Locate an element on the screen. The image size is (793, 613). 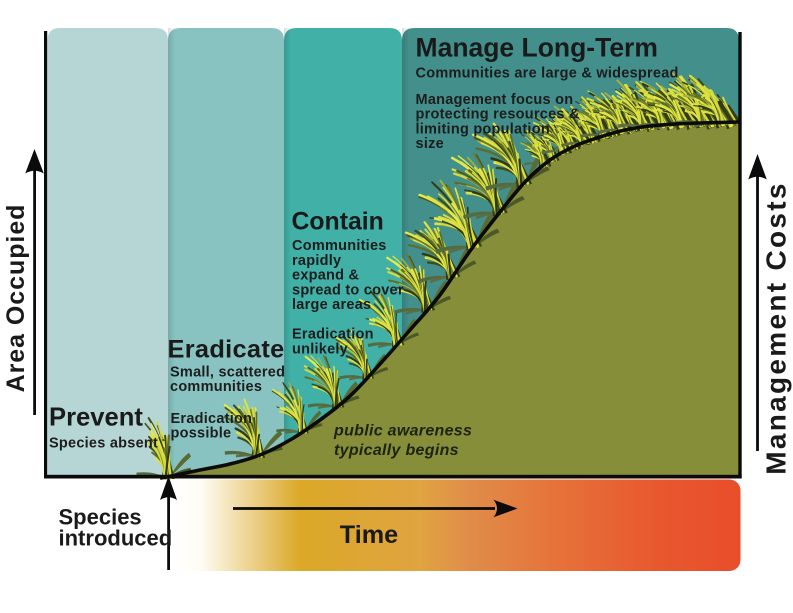
svg-text: Eradicate is located at coordinates (226, 350).